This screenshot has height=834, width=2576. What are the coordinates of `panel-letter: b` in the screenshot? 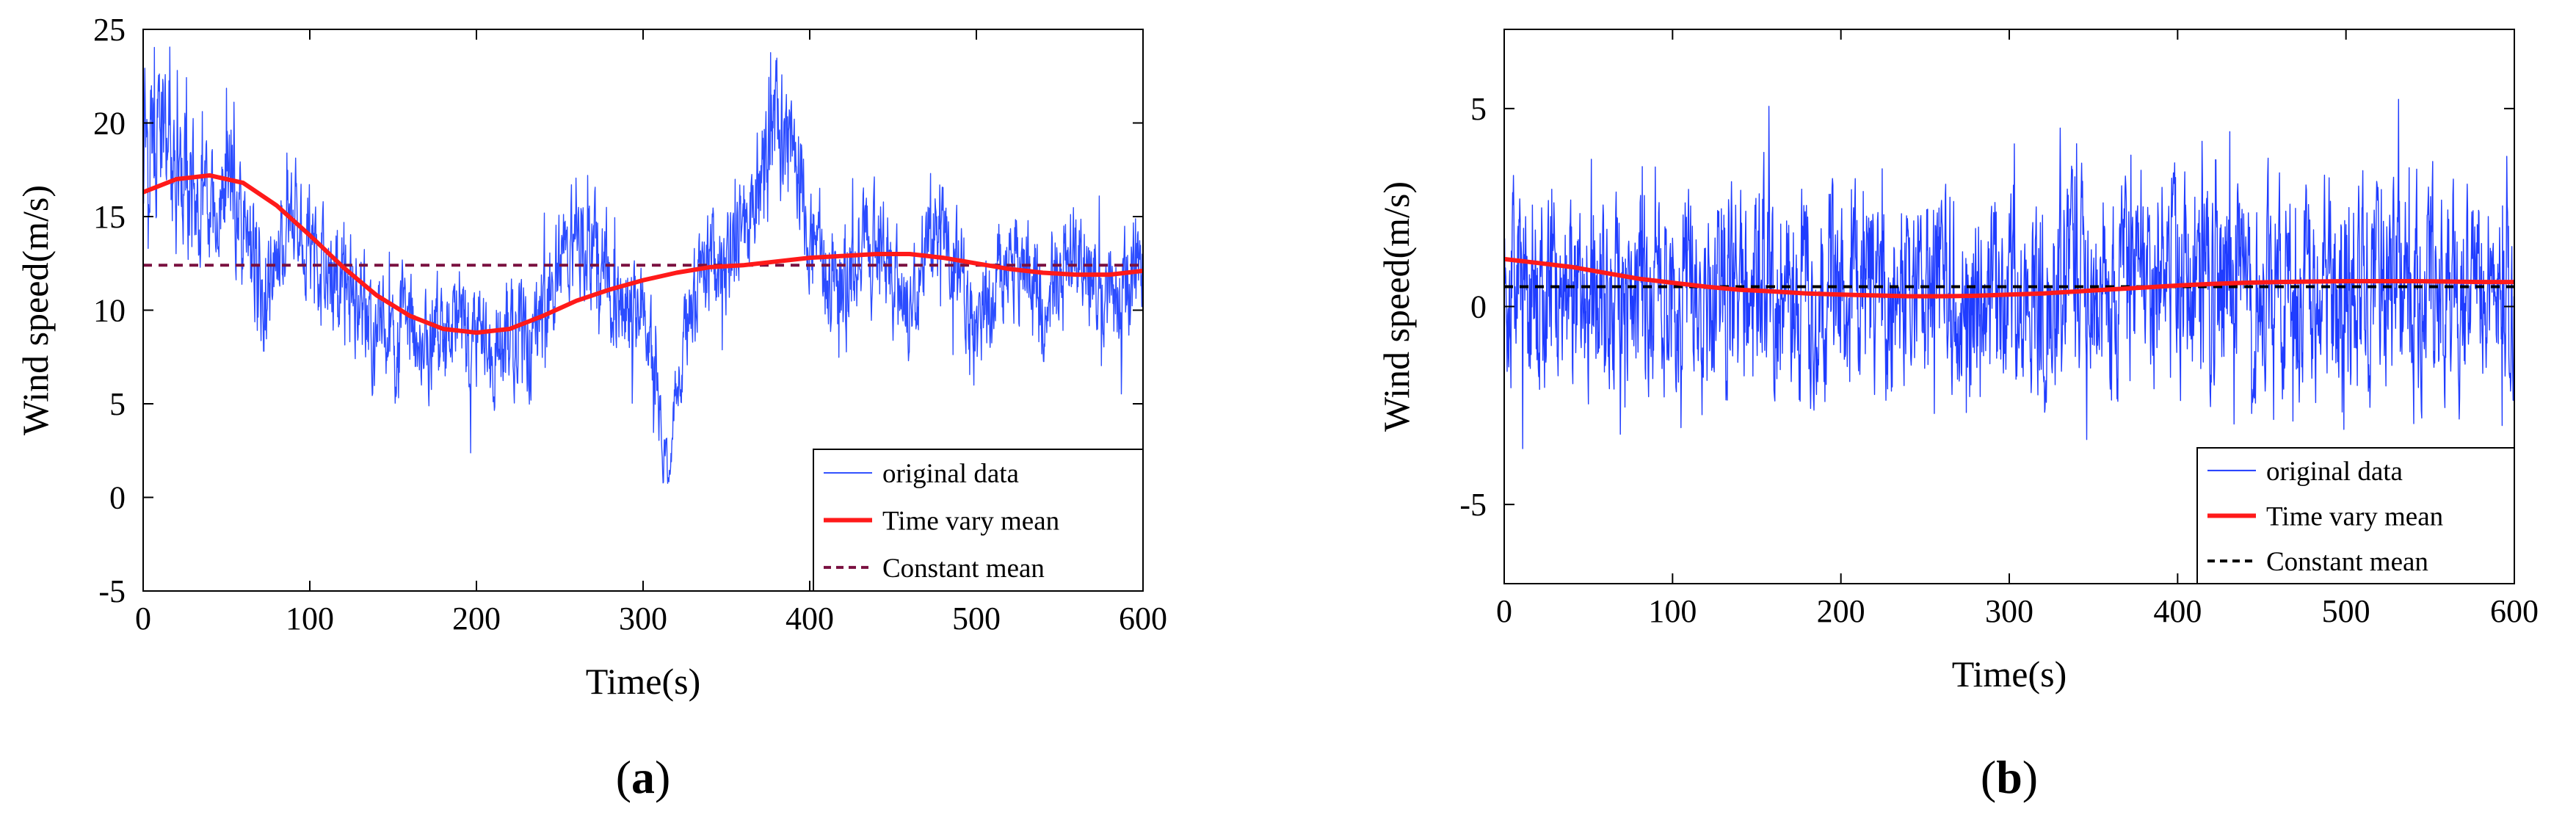 It's located at (2009, 777).